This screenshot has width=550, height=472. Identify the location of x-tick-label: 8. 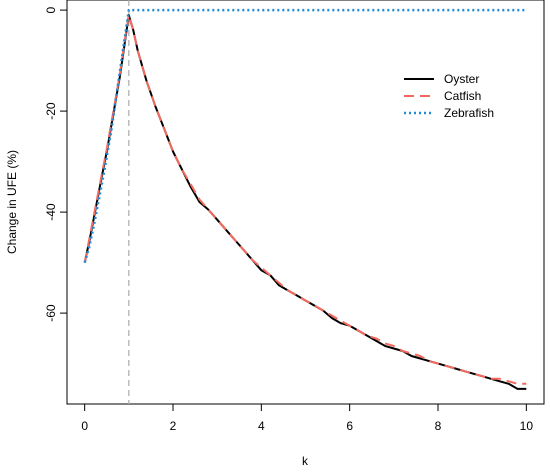
(438, 426).